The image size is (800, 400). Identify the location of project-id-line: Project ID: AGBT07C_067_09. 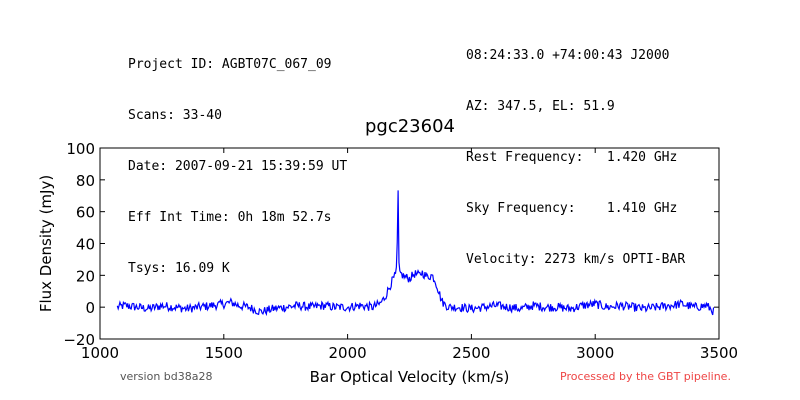
(230, 64).